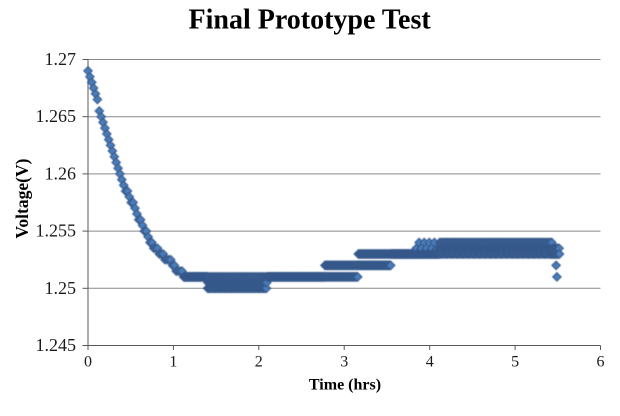 This screenshot has height=416, width=620. What do you see at coordinates (61, 288) in the screenshot?
I see `svg-text: 1.25` at bounding box center [61, 288].